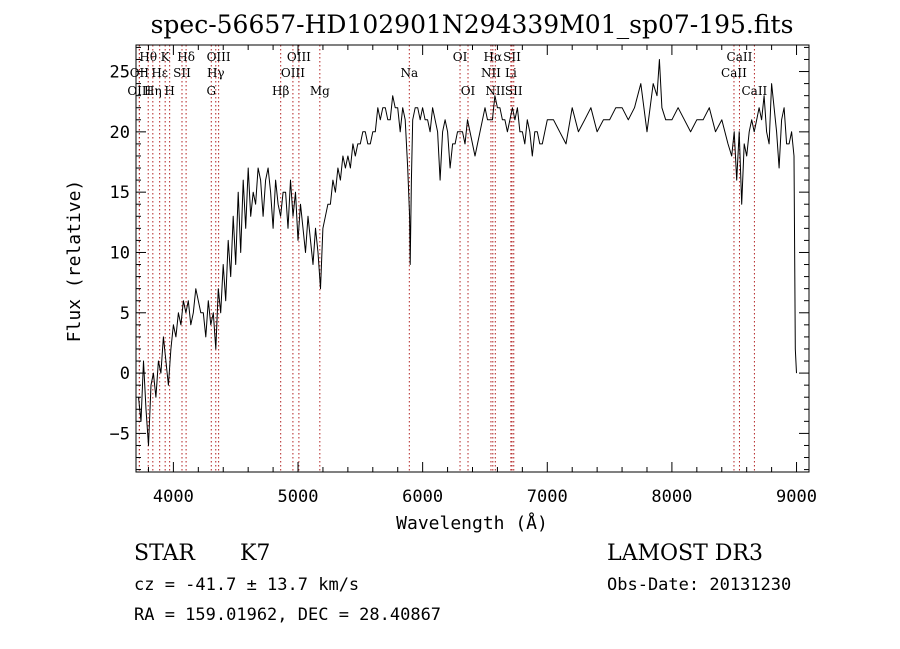 This screenshot has height=649, width=900. Describe the element at coordinates (120, 193) in the screenshot. I see `y-tick-label: 15` at that location.